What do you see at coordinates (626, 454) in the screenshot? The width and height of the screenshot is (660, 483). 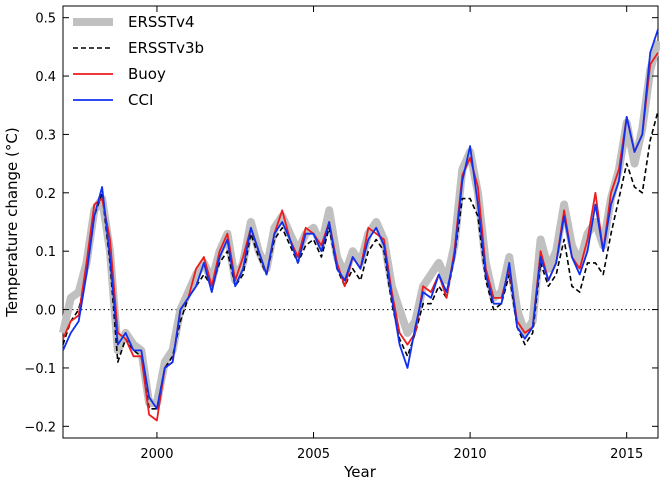 I see `x-tick-label: 2015` at bounding box center [626, 454].